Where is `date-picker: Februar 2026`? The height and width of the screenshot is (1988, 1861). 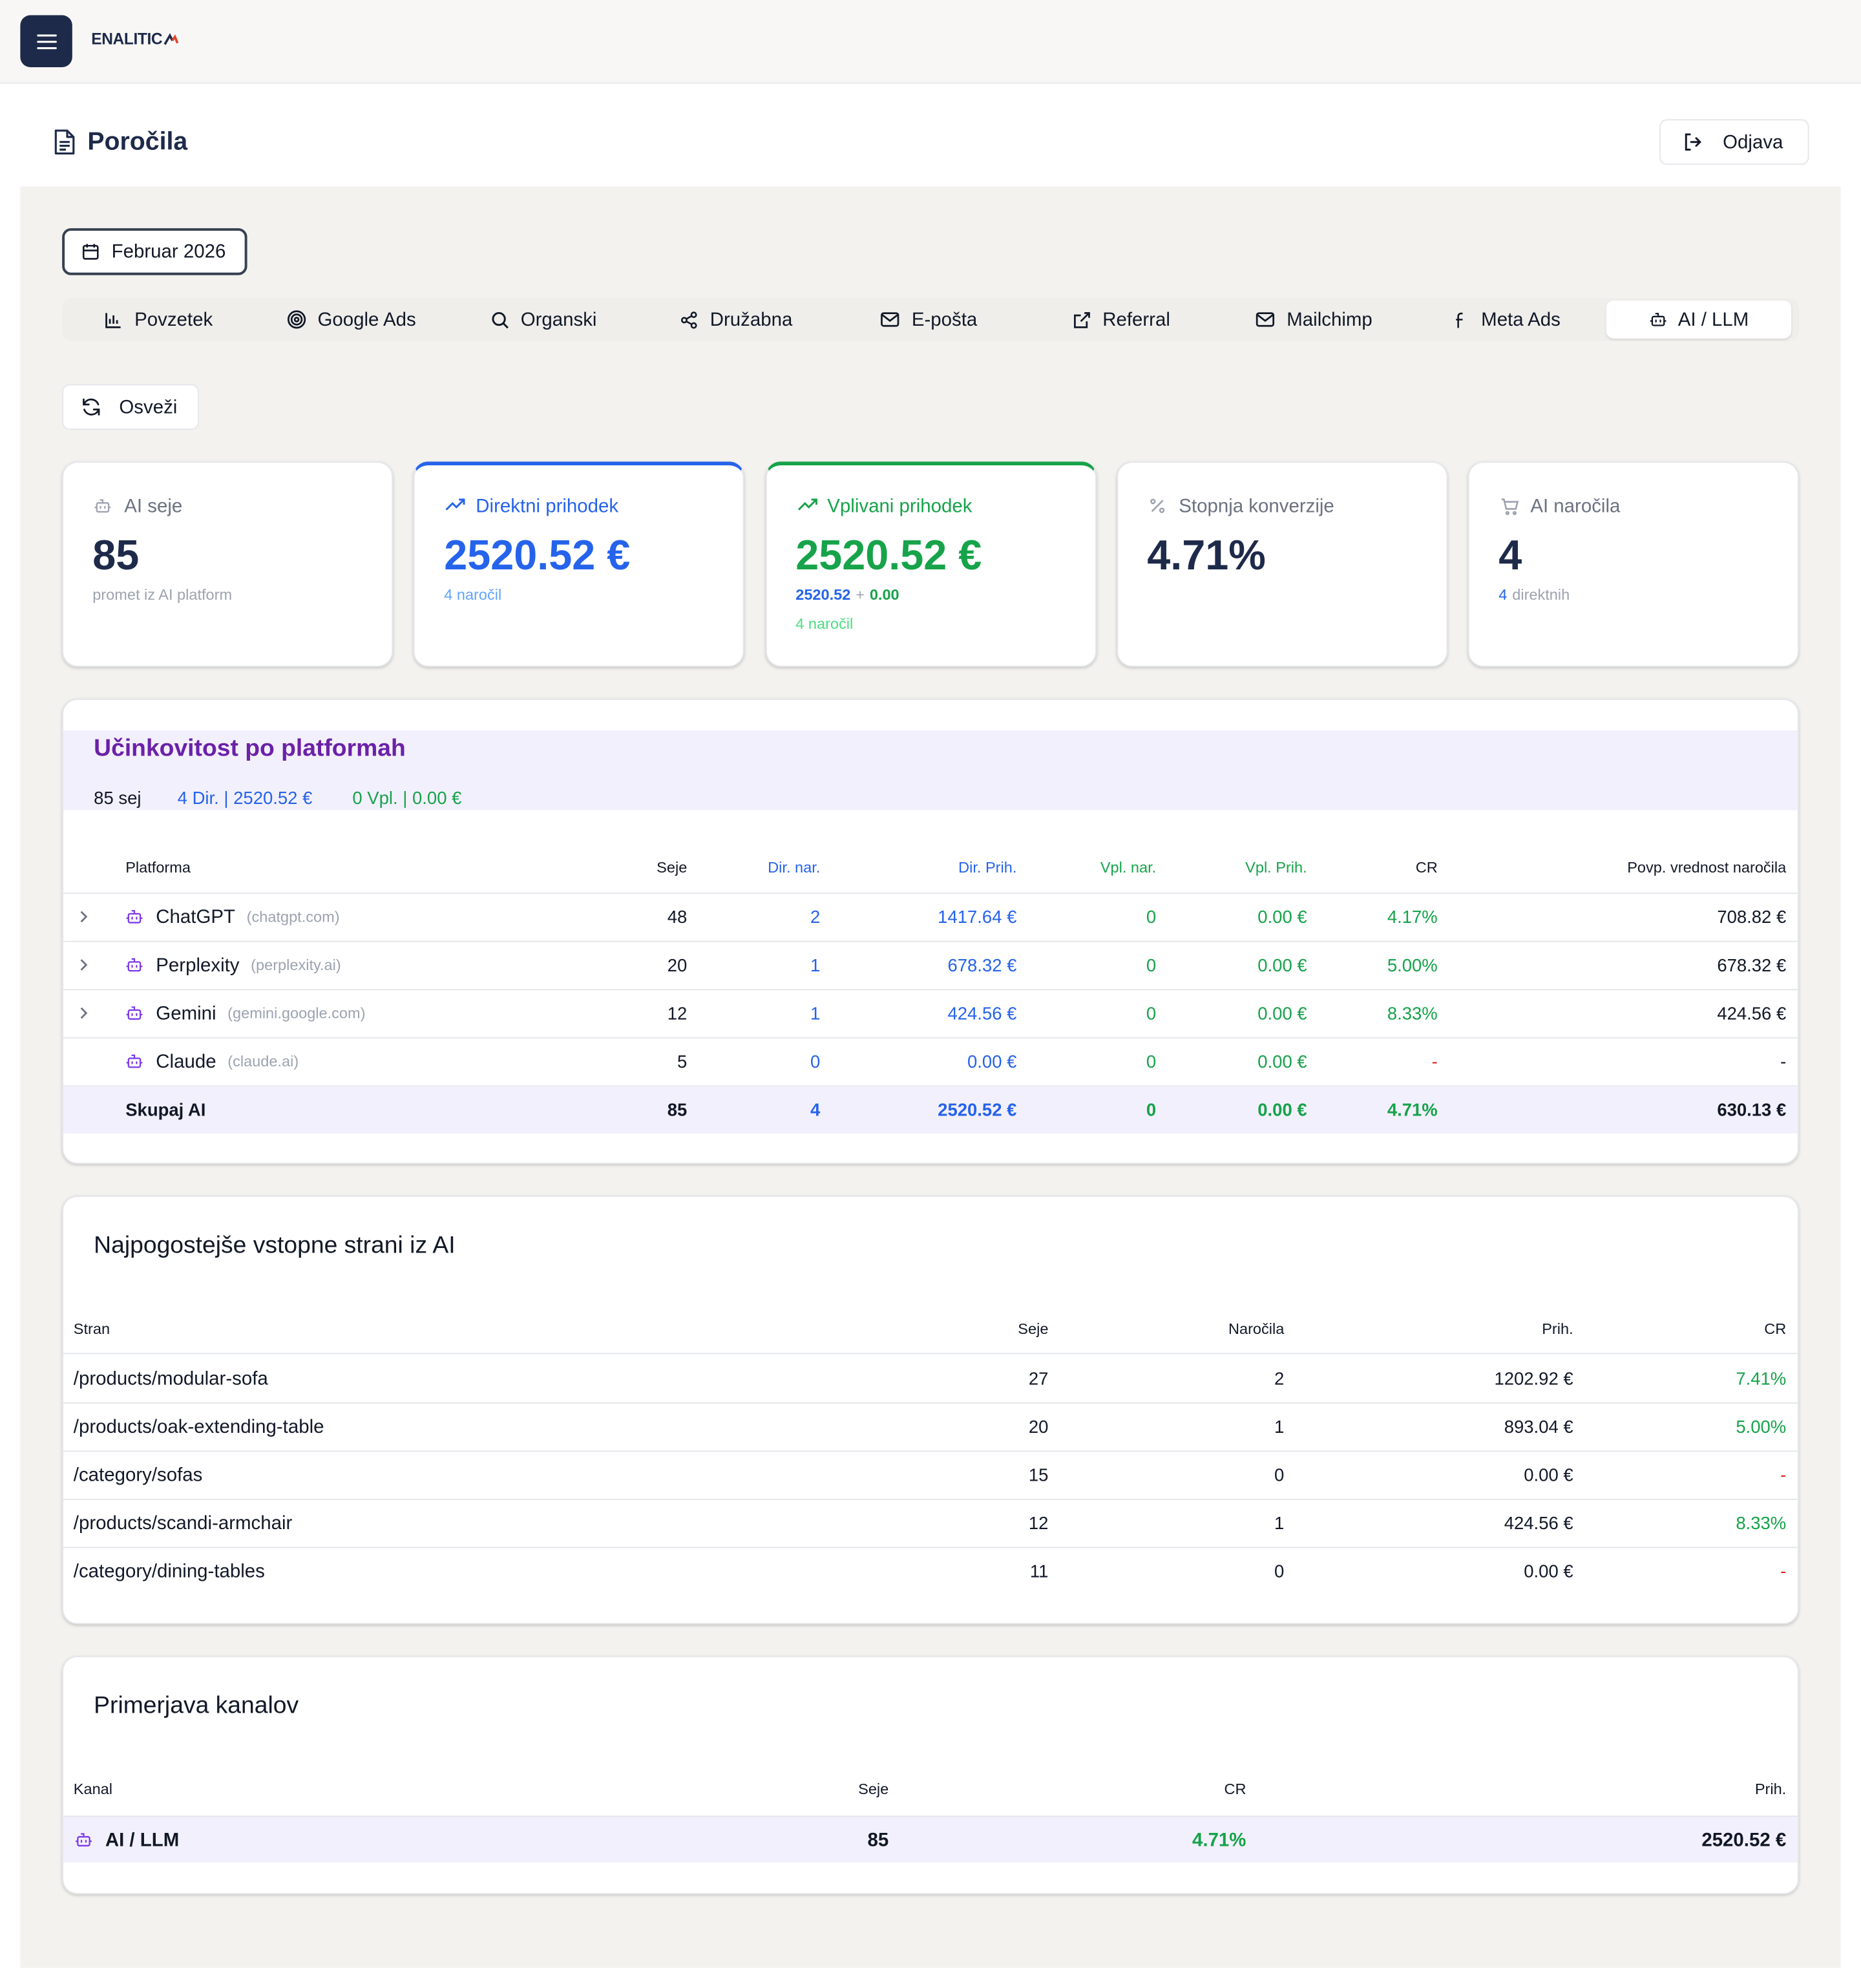 date-picker: Februar 2026 is located at coordinates (154, 251).